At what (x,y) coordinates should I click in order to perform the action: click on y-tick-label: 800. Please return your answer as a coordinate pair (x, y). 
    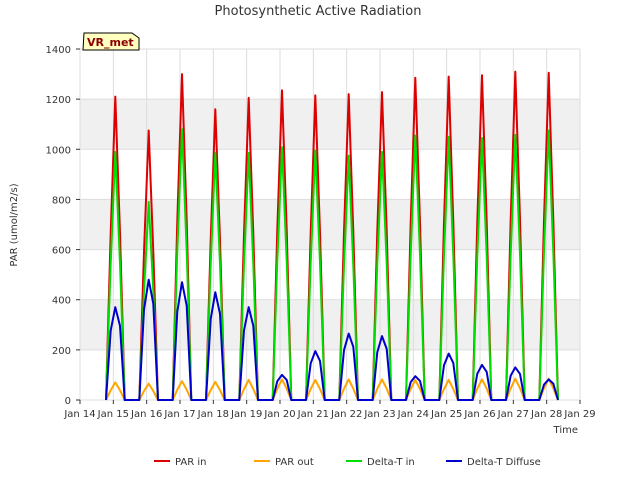
    Looking at the image, I should click on (61, 200).